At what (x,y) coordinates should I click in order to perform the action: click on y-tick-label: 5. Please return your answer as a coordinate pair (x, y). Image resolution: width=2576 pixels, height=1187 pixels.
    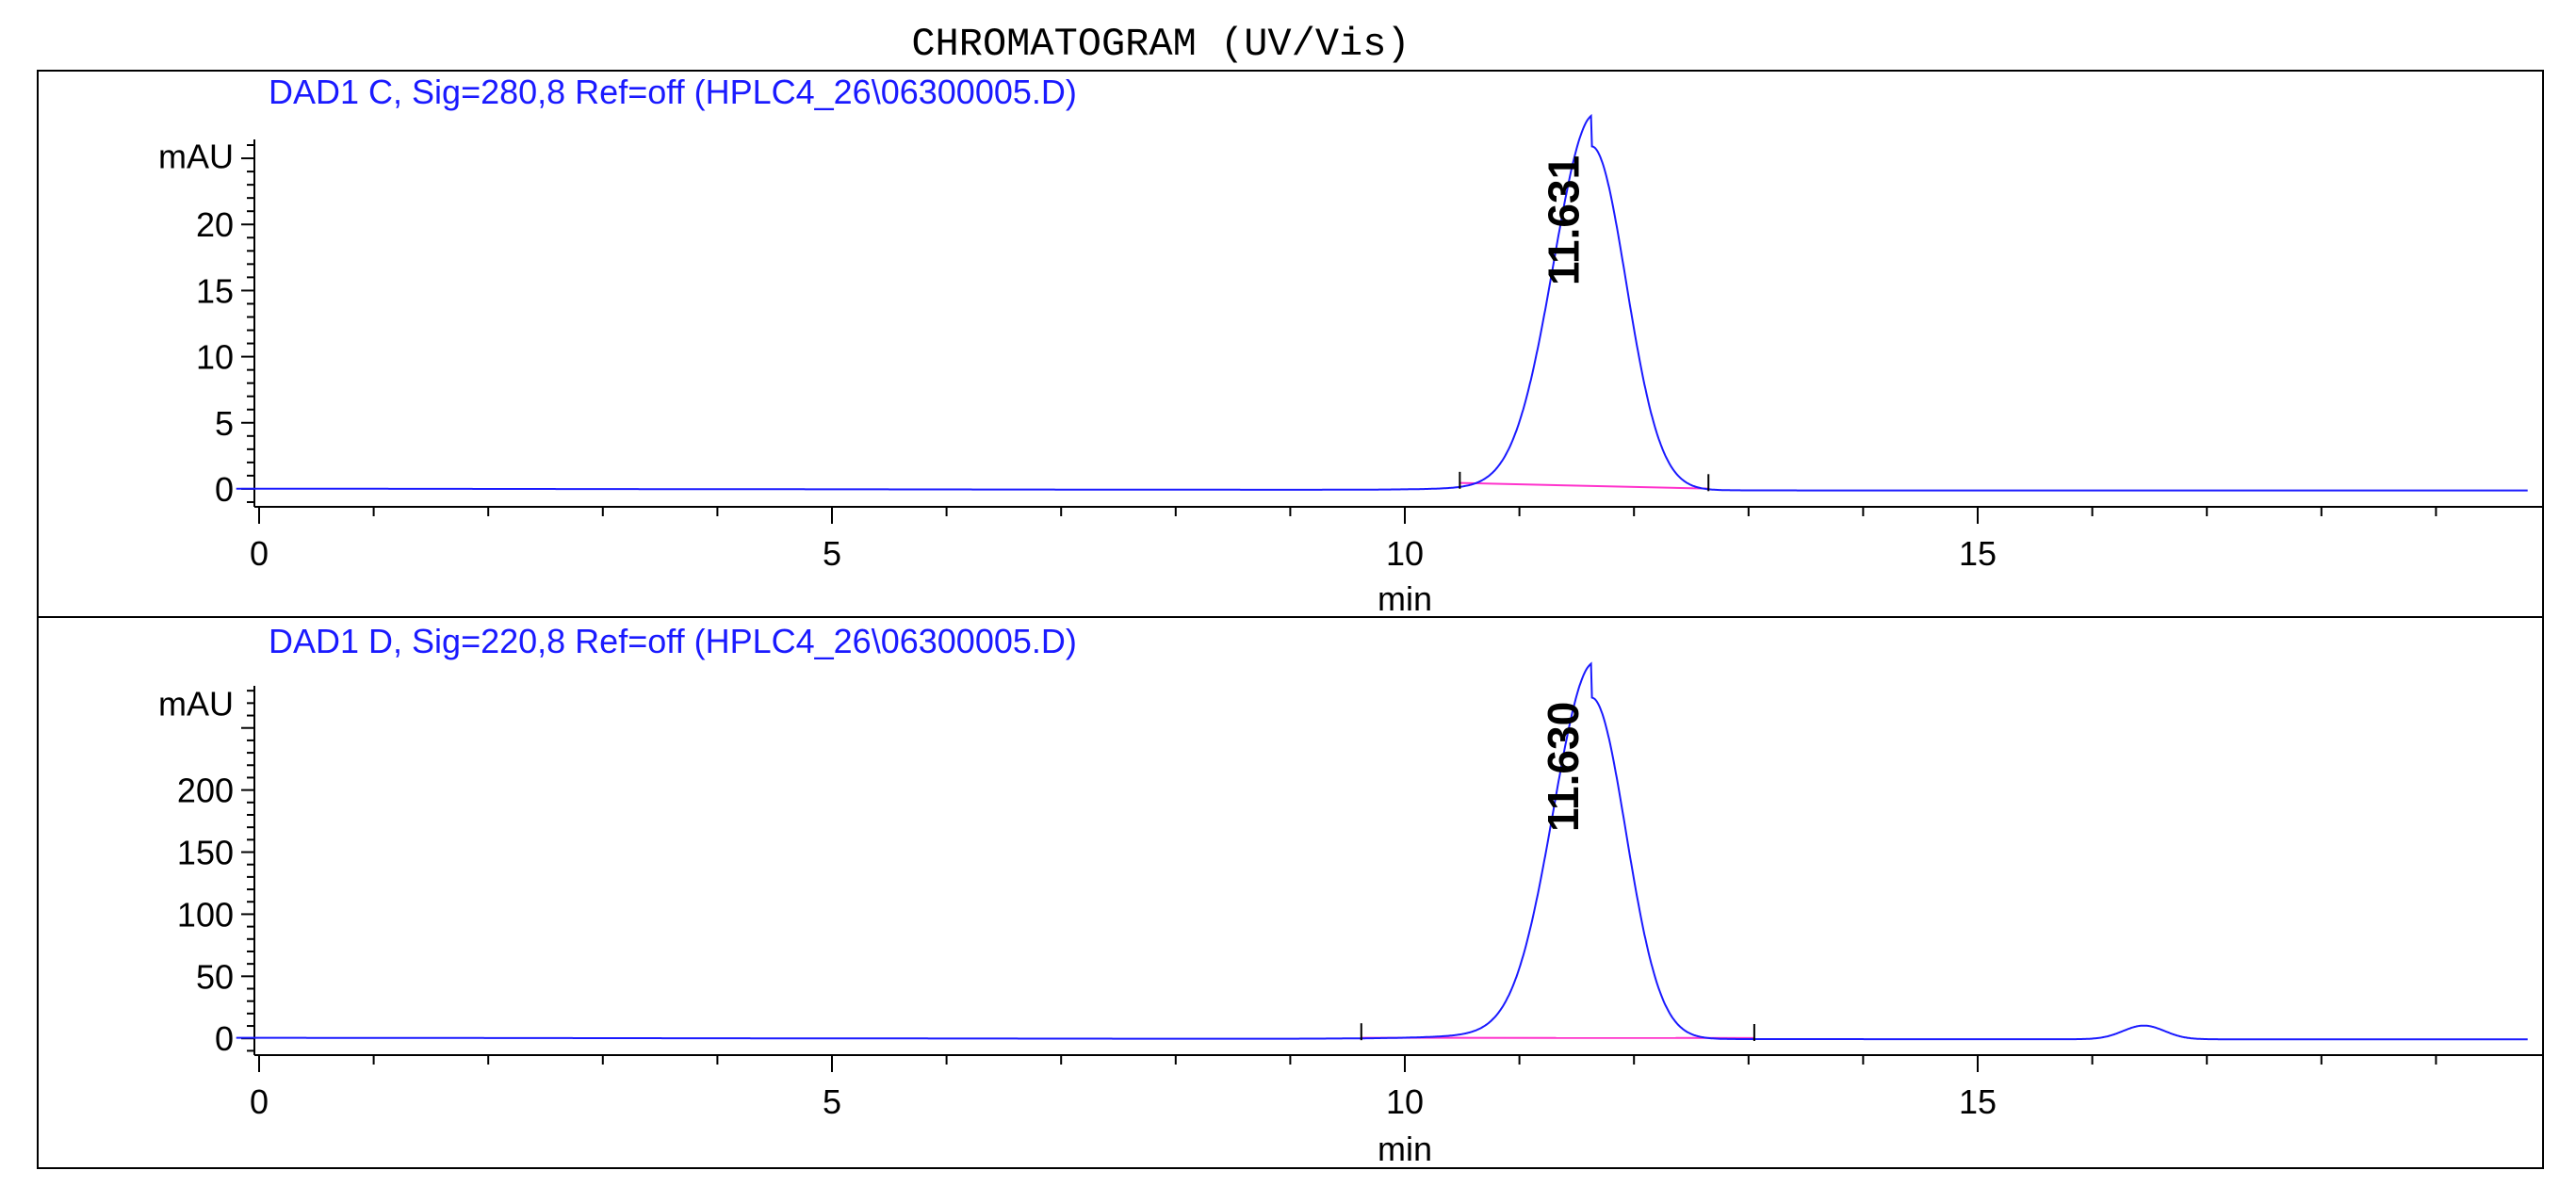
    Looking at the image, I should click on (224, 423).